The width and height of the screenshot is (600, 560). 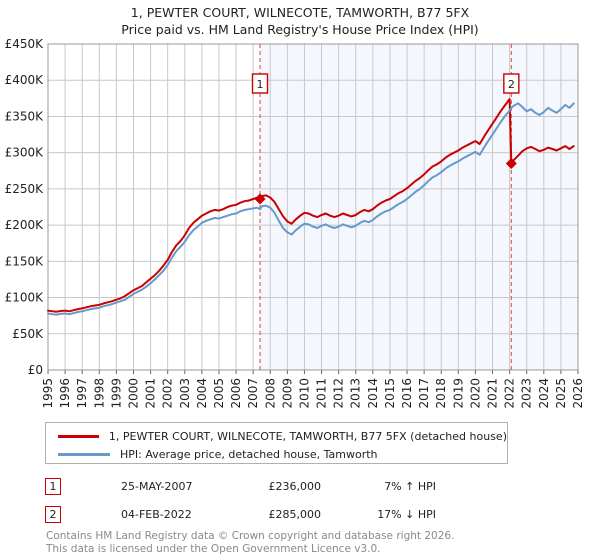 What do you see at coordinates (202, 393) in the screenshot?
I see `x-axis-tick-label: 2004` at bounding box center [202, 393].